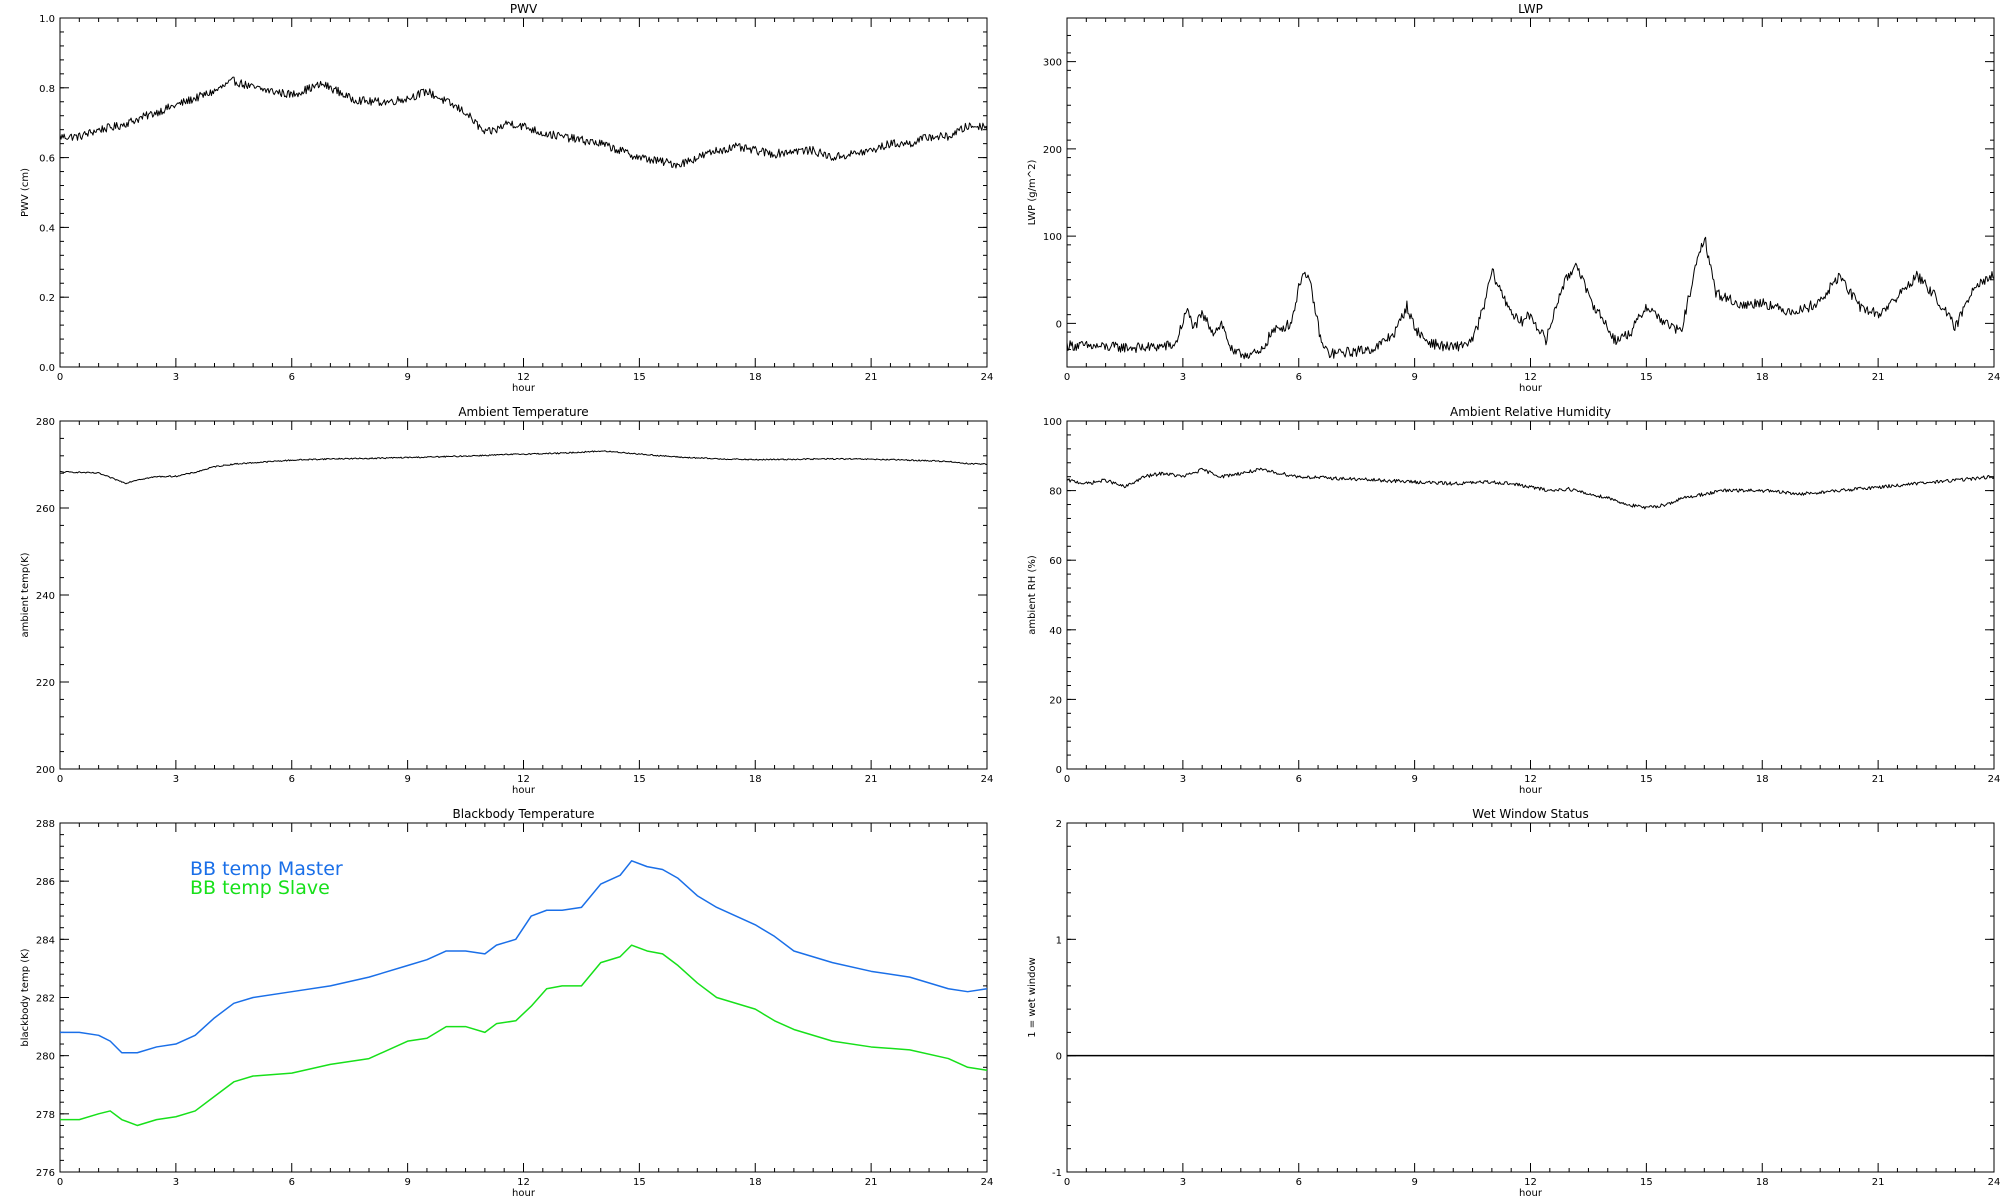  I want to click on rh-xtick-label: 6, so click(1299, 779).